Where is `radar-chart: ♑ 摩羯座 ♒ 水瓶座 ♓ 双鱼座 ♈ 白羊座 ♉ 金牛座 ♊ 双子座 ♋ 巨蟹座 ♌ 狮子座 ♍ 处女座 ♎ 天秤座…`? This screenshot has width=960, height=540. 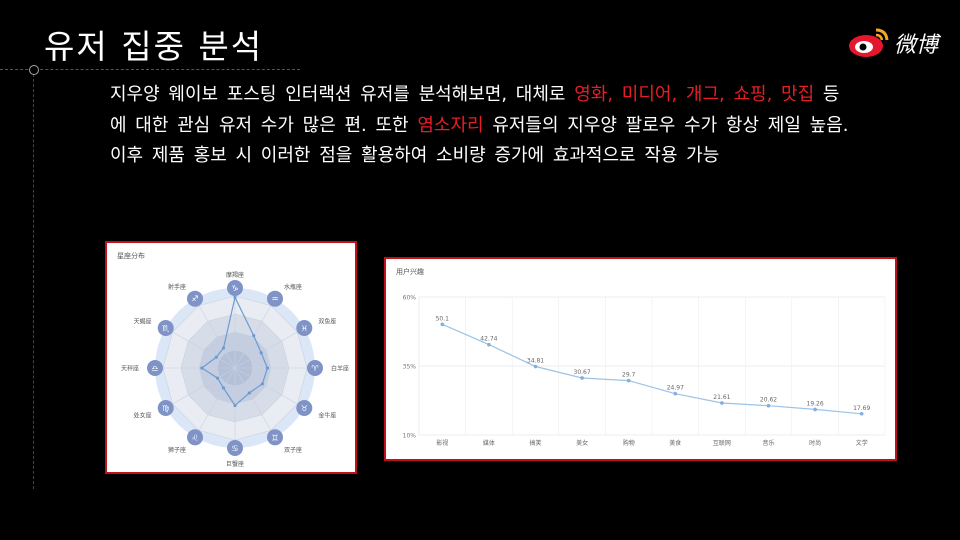 radar-chart: ♑ 摩羯座 ♒ 水瓶座 ♓ 双鱼座 ♈ 白羊座 ♉ 金牛座 ♊ 双子座 ♋ 巨蟹座 ♌ 狮子座 ♍ 处女座 ♎ 天秤座… is located at coordinates (235, 369).